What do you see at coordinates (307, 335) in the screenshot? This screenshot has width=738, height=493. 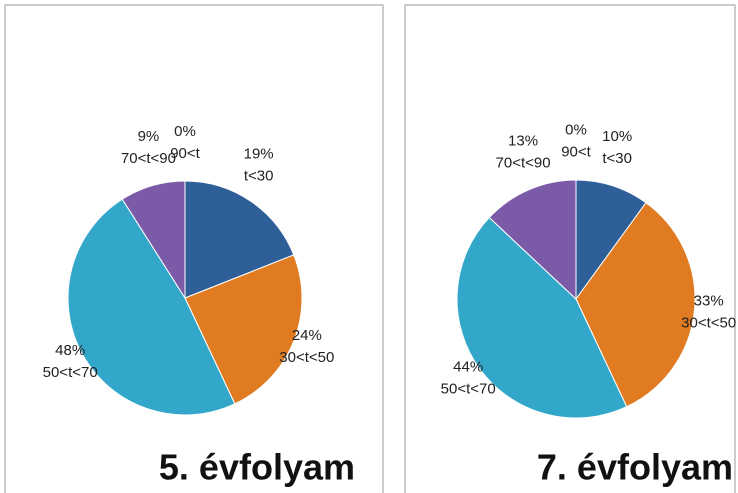 I see `data-label: 24%` at bounding box center [307, 335].